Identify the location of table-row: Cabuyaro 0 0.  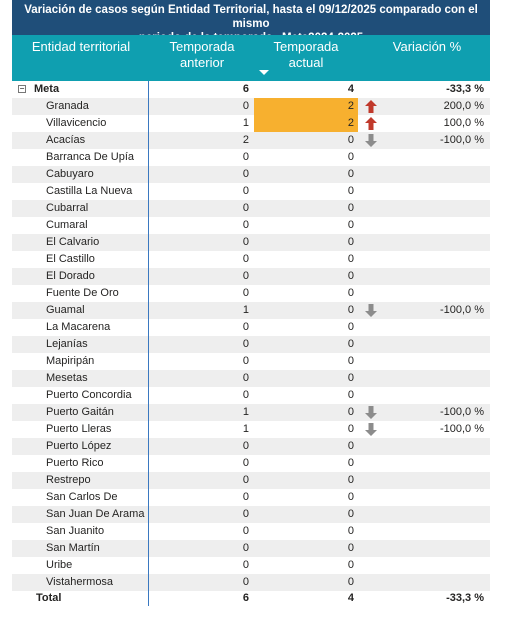
(251, 174).